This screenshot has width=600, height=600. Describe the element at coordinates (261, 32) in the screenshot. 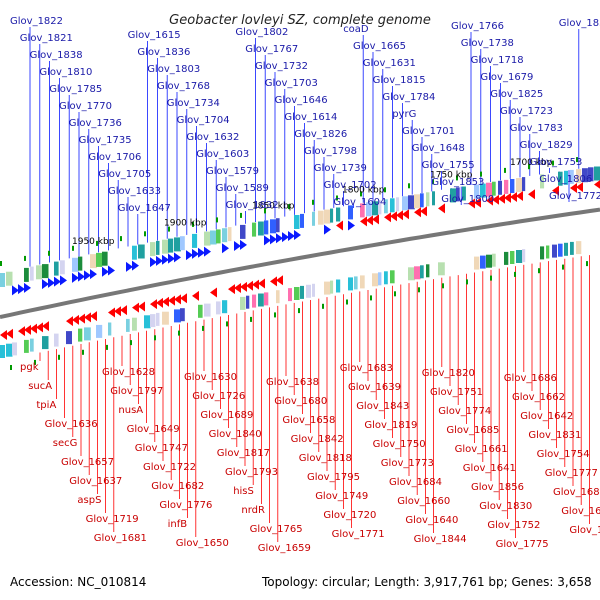

I see `gene-label: Glov_1802` at that location.